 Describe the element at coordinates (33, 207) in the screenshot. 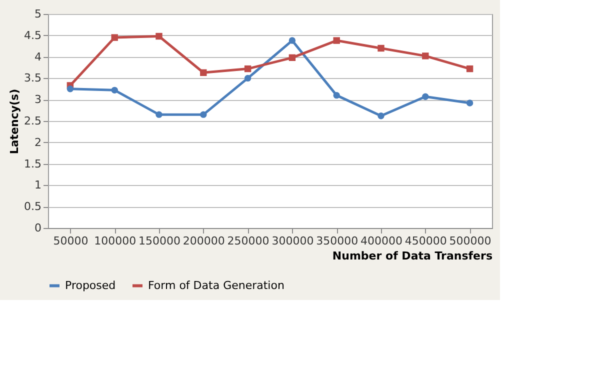

I see `y-tick-label: 0.5` at that location.